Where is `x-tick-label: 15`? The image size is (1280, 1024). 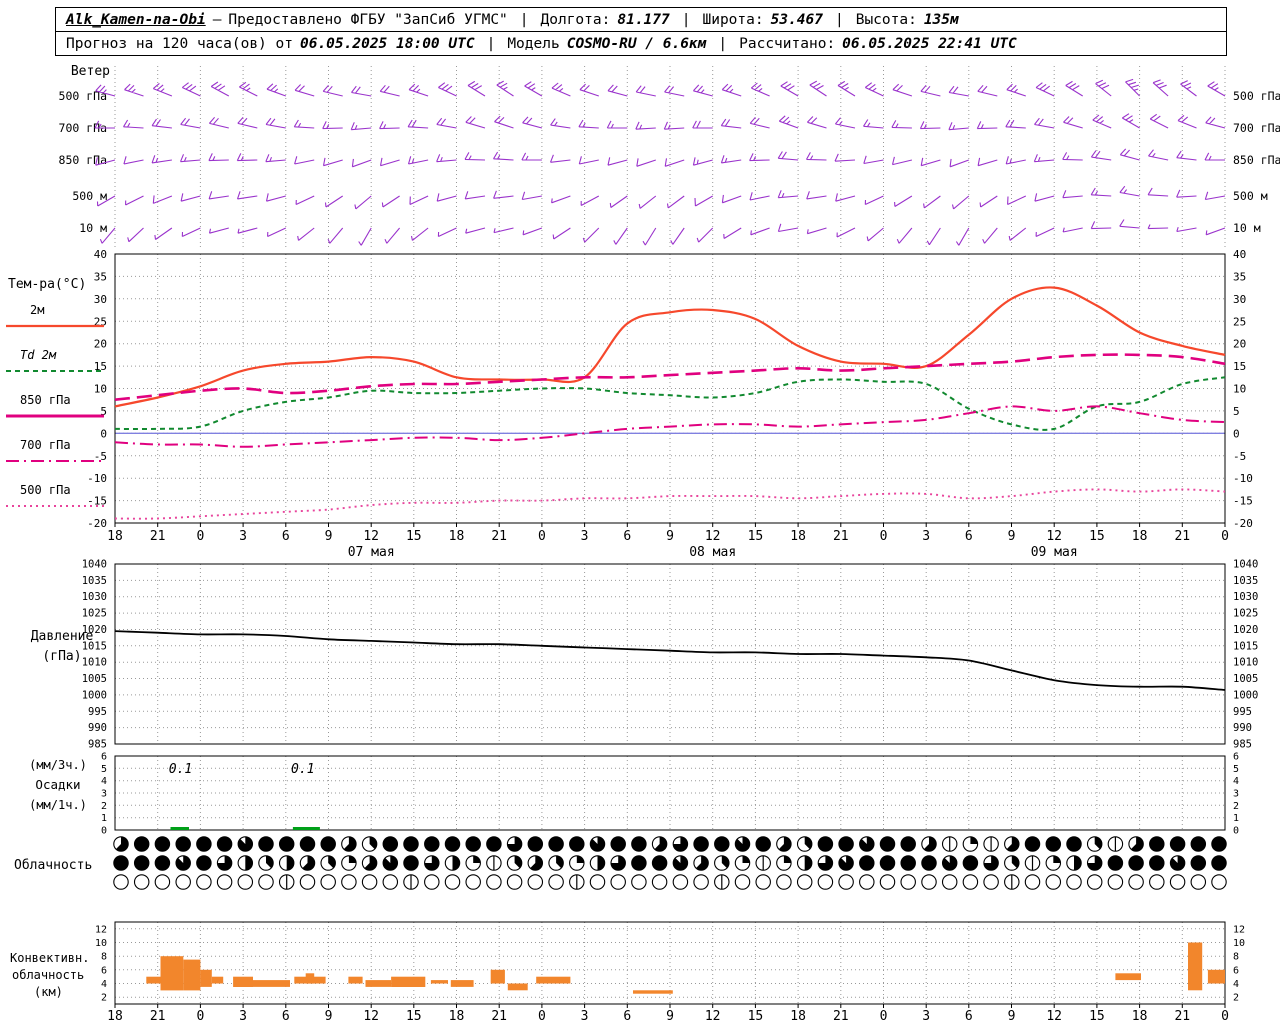
x-tick-label: 15 is located at coordinates (1097, 536).